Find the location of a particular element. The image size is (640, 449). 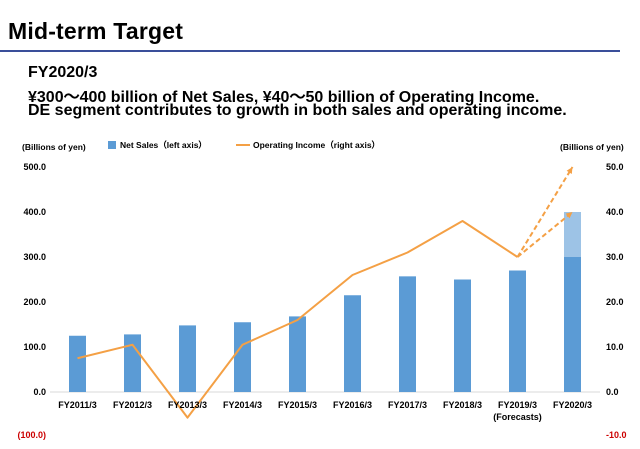

legend-swatch-net-sales is located at coordinates (112, 145).